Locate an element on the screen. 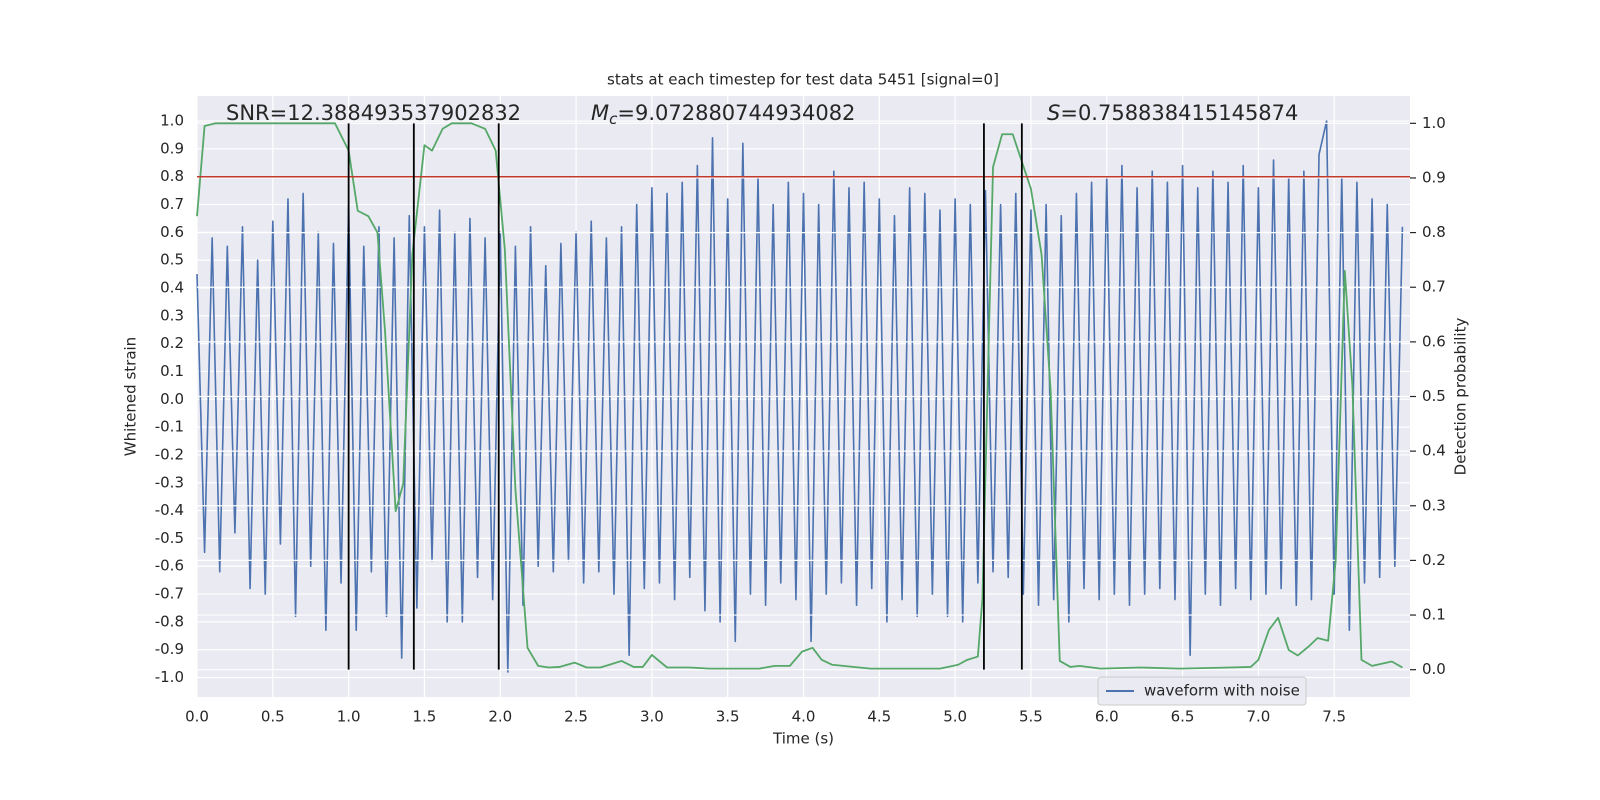 This screenshot has height=800, width=1600. y2-tick-label: 1.0 is located at coordinates (1434, 123).